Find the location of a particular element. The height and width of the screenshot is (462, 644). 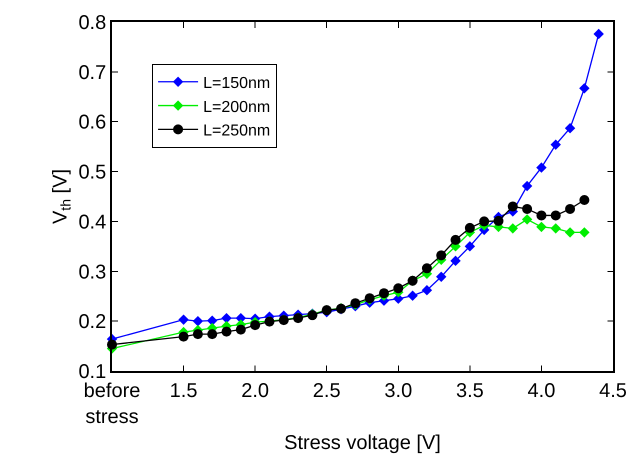

y-tick-label: 0.7 is located at coordinates (92, 73).